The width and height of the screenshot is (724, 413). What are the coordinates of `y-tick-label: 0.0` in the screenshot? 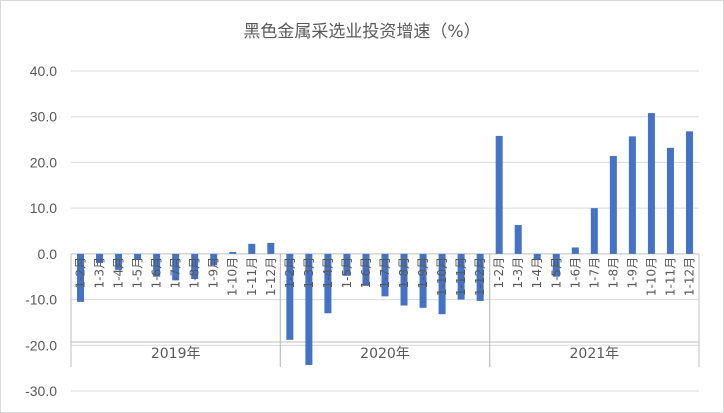 It's located at (48, 254).